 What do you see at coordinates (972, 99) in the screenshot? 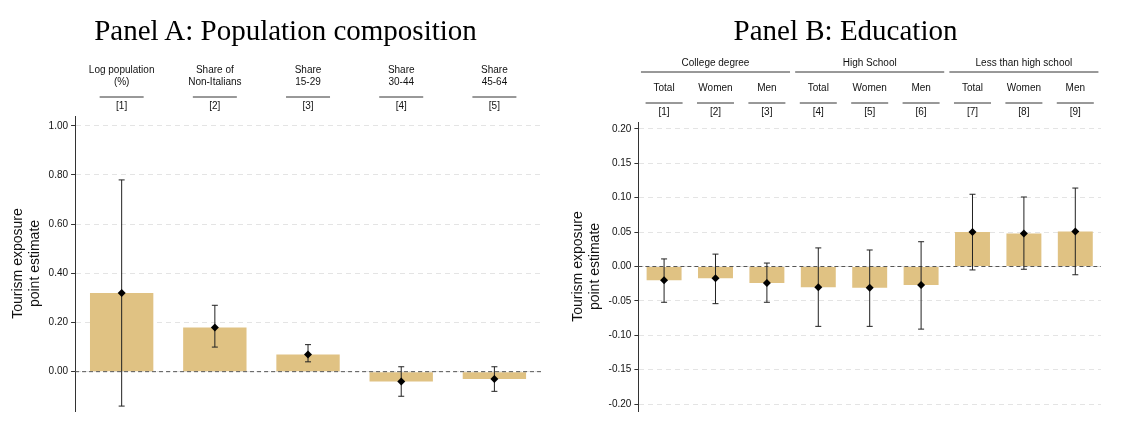
I see `category-label: Total [7]` at bounding box center [972, 99].